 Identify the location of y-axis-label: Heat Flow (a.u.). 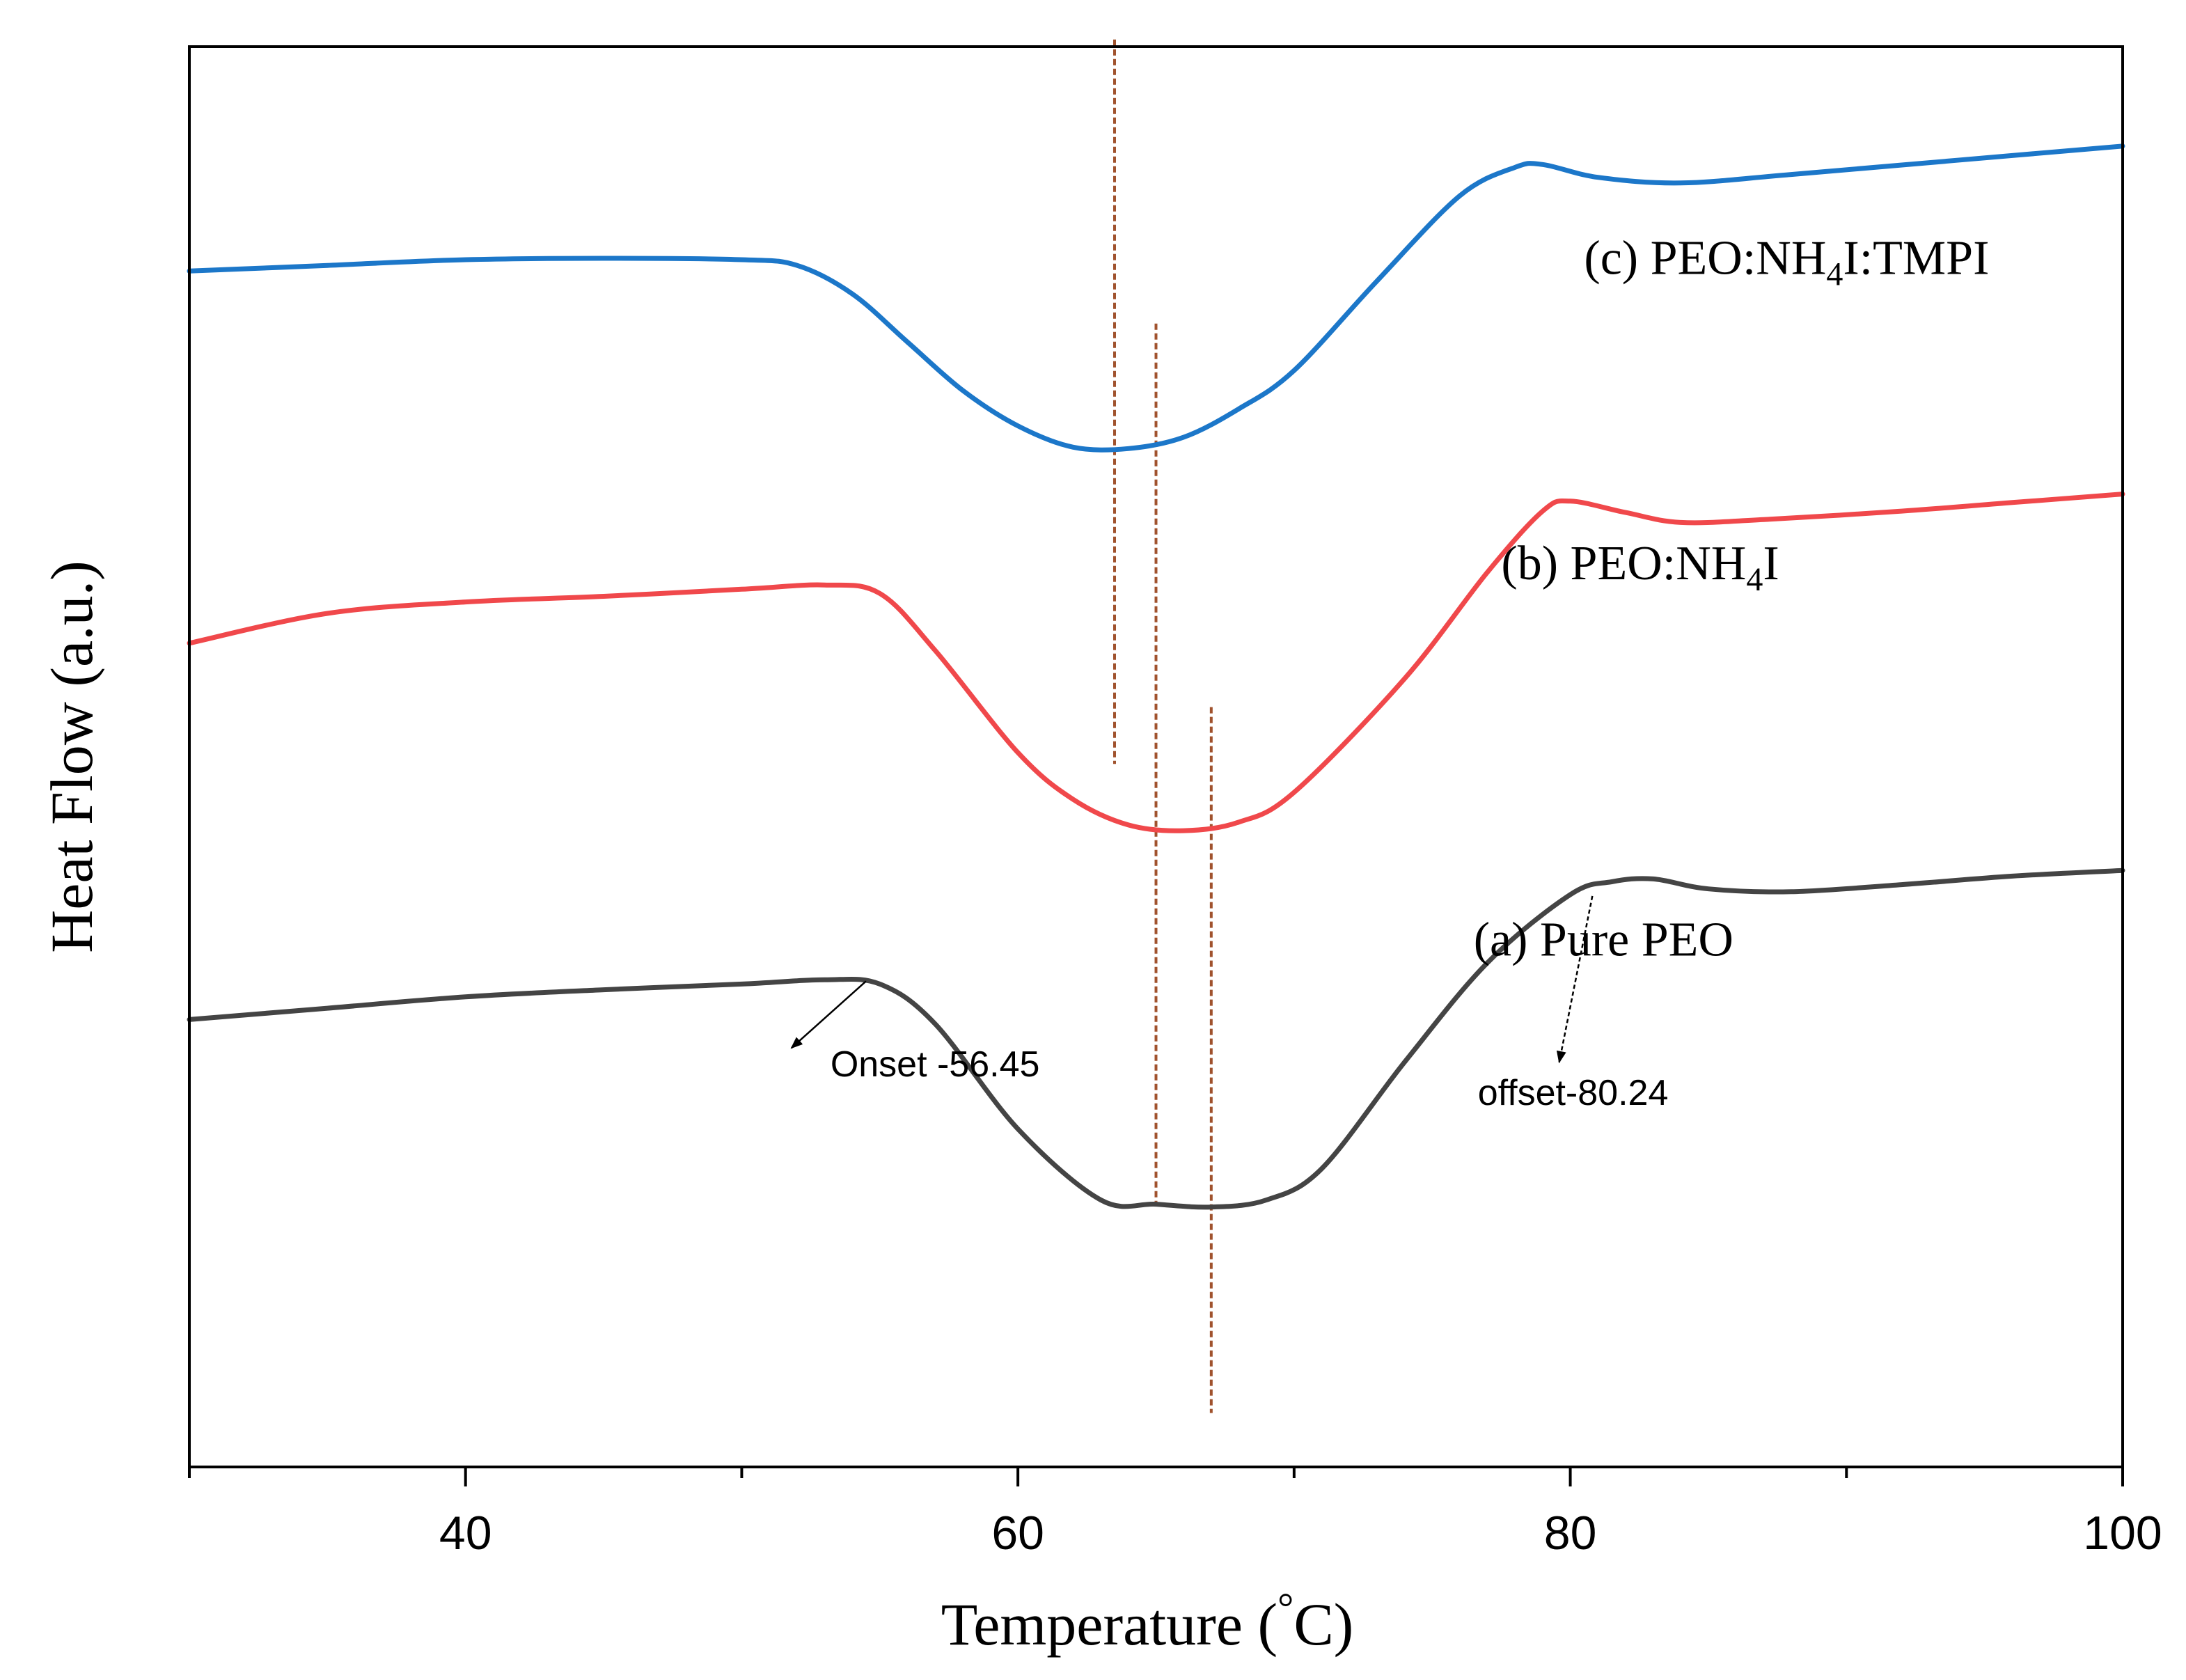
(71, 756).